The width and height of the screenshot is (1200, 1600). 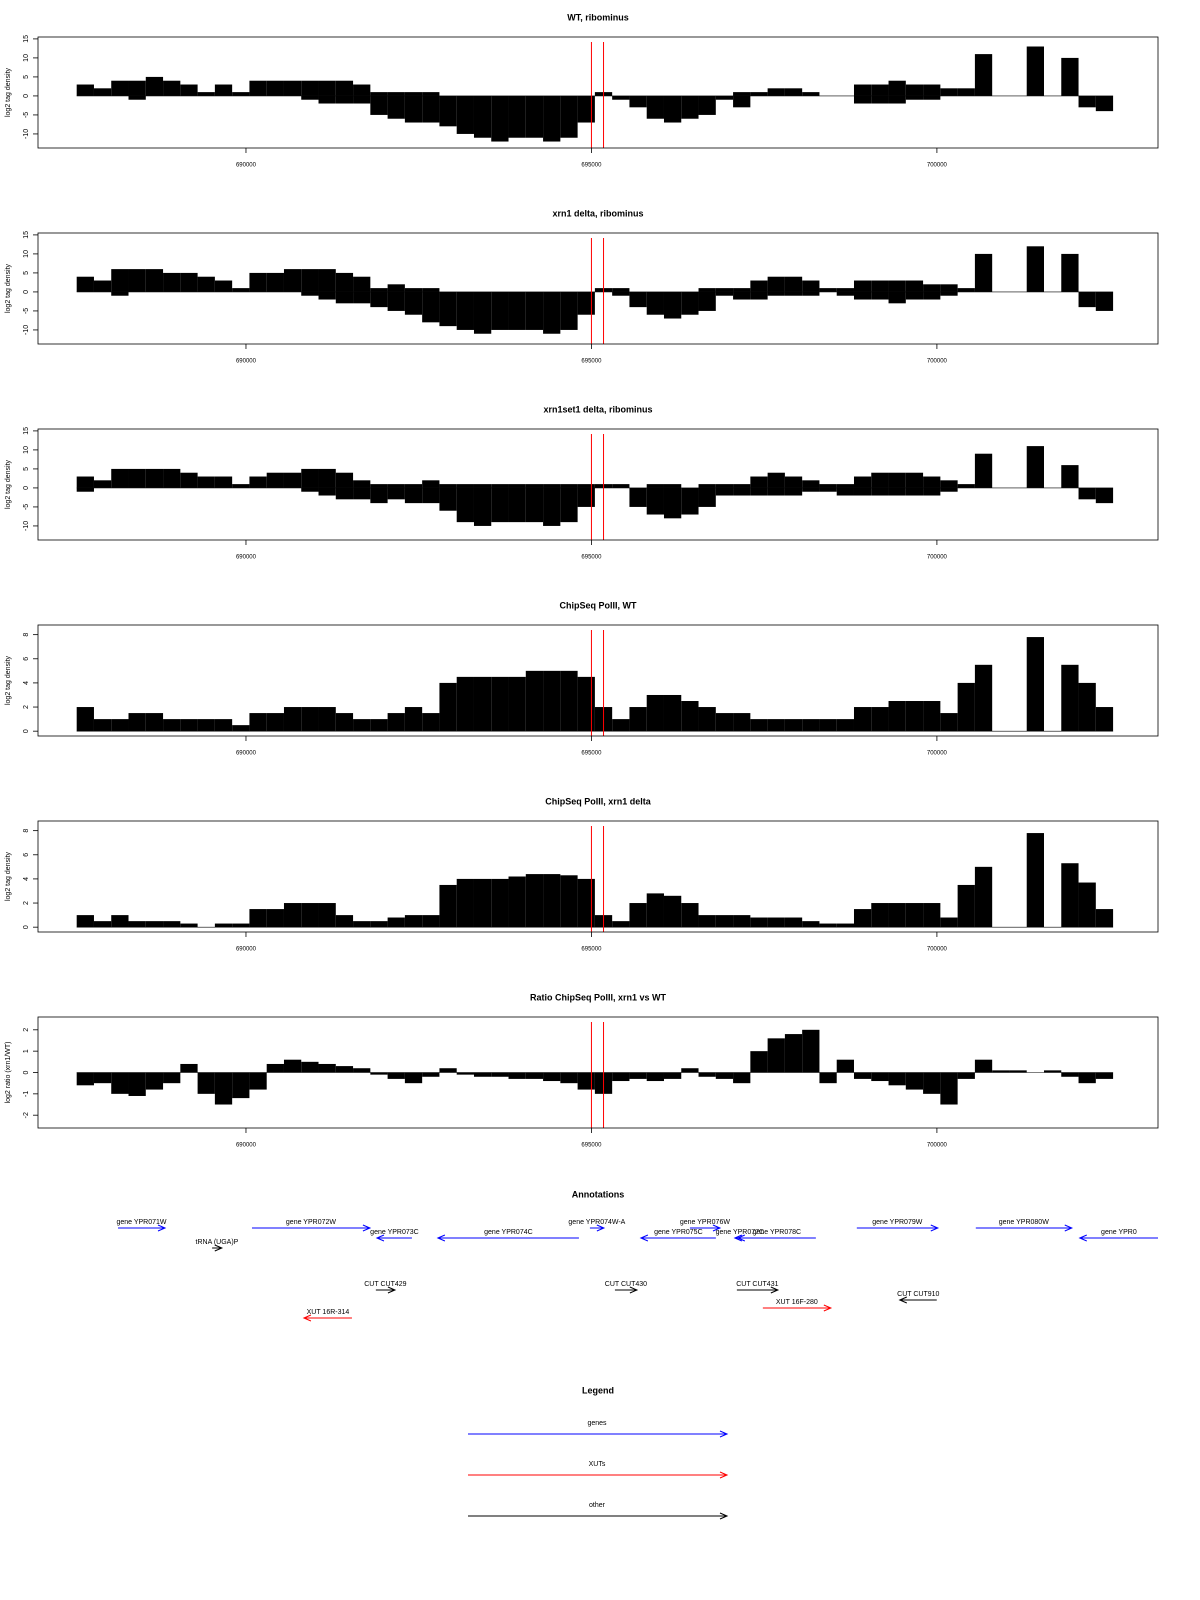 I want to click on y-tick-label: 5, so click(x=26, y=469).